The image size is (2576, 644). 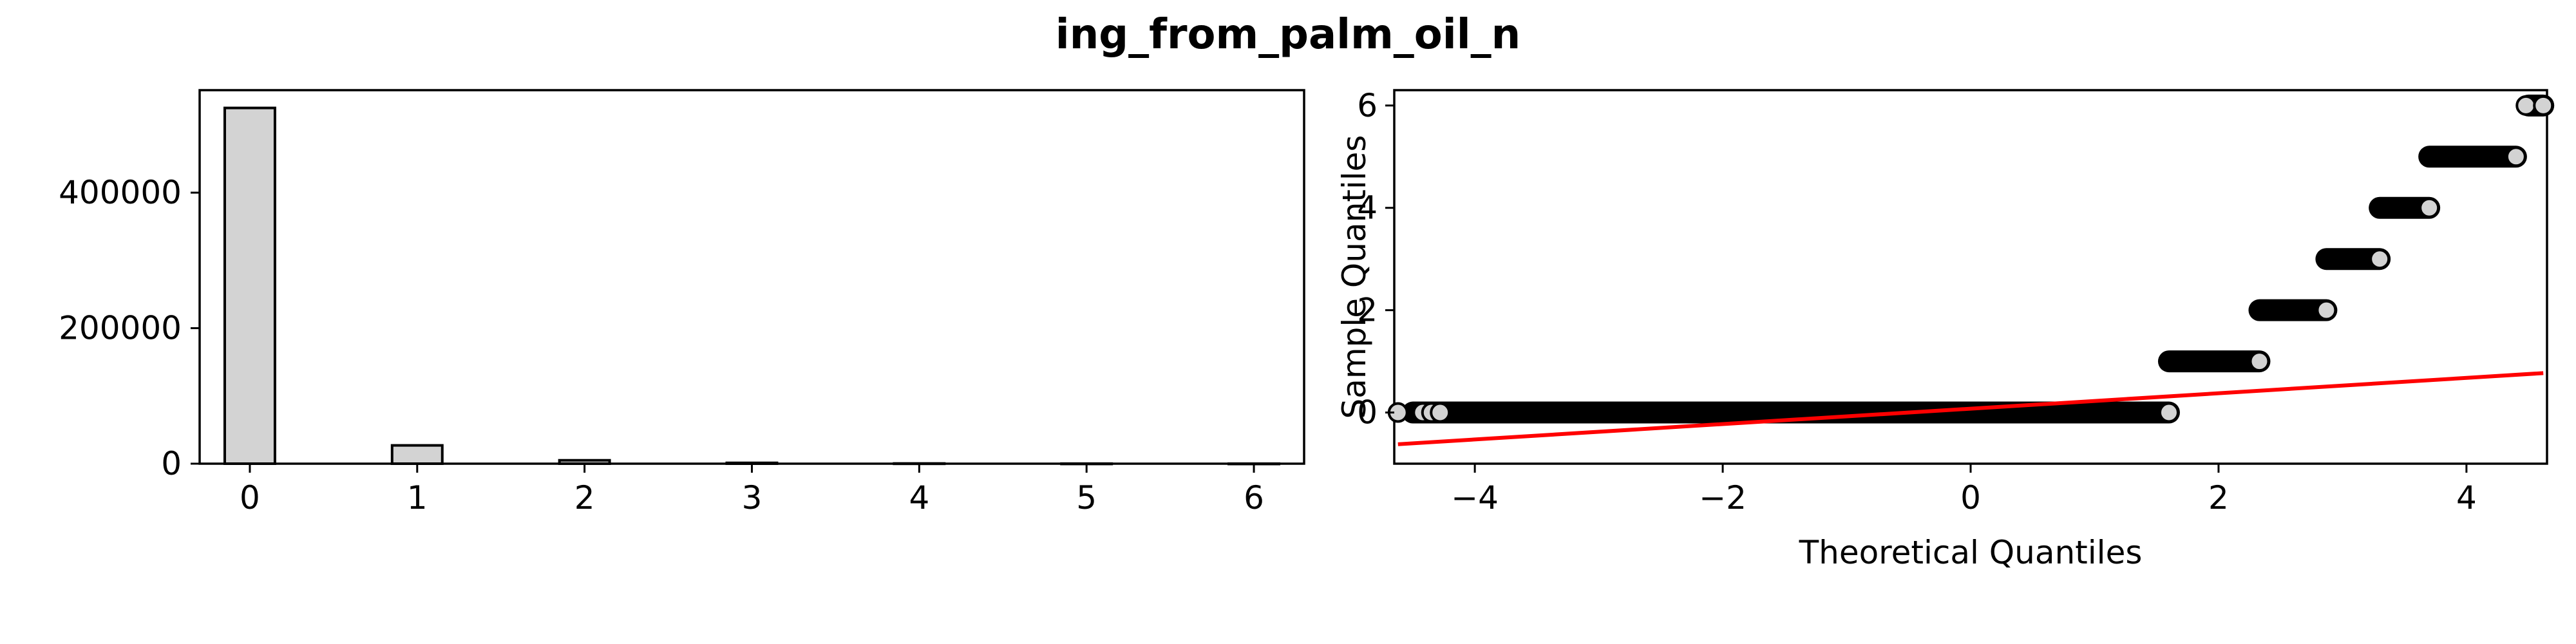 What do you see at coordinates (1254, 497) in the screenshot?
I see `x-tick-label: 6` at bounding box center [1254, 497].